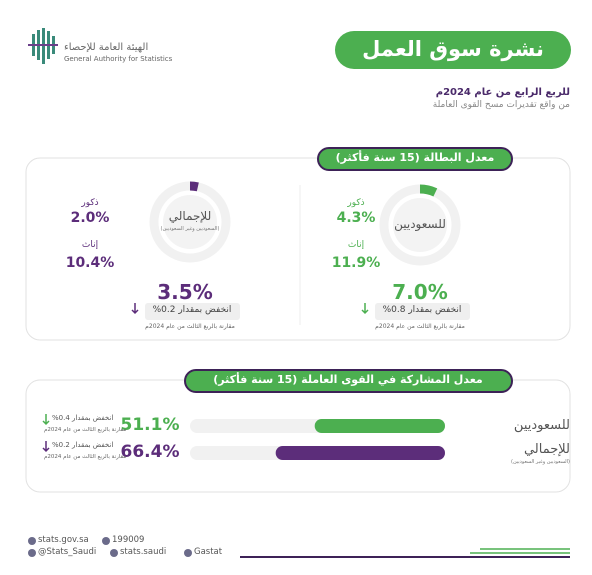 Image resolution: width=592 pixels, height=575 pixels. I want to click on footer-website: stats.gov.sa, so click(63, 540).